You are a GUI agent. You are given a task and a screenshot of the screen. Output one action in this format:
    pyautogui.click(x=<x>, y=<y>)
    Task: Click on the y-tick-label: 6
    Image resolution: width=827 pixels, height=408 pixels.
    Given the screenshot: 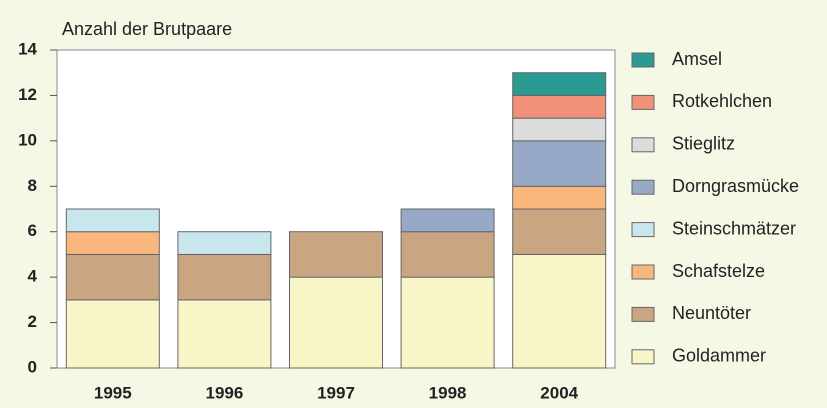 What is the action you would take?
    pyautogui.click(x=32, y=230)
    